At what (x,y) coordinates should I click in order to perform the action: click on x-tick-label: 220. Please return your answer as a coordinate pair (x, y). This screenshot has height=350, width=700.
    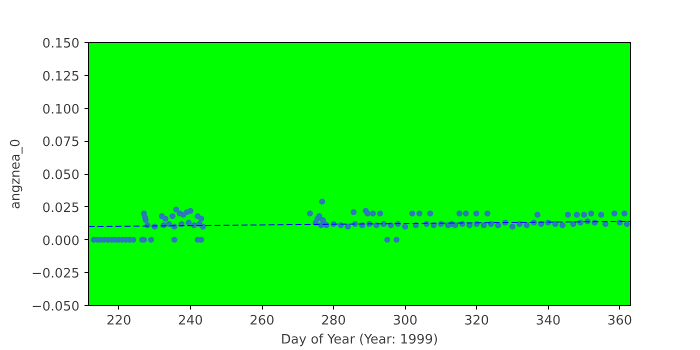
    Looking at the image, I should click on (119, 321).